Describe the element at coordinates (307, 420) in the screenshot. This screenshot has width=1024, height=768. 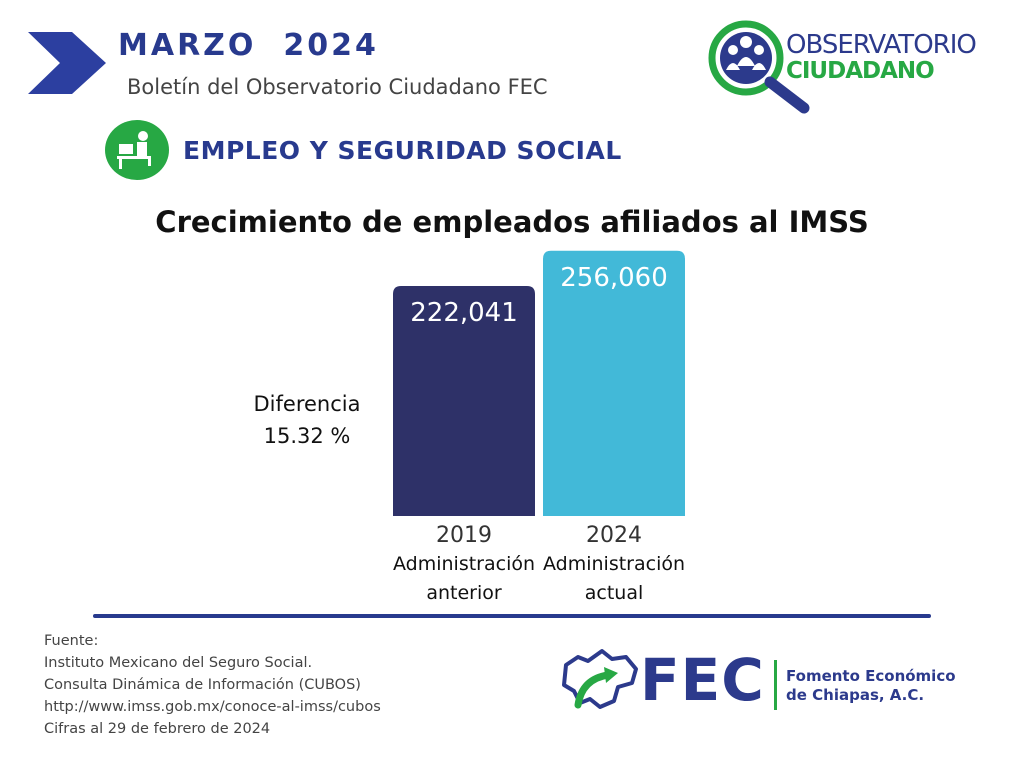
I see `difference-annotation: Diferencia 15.32 %` at that location.